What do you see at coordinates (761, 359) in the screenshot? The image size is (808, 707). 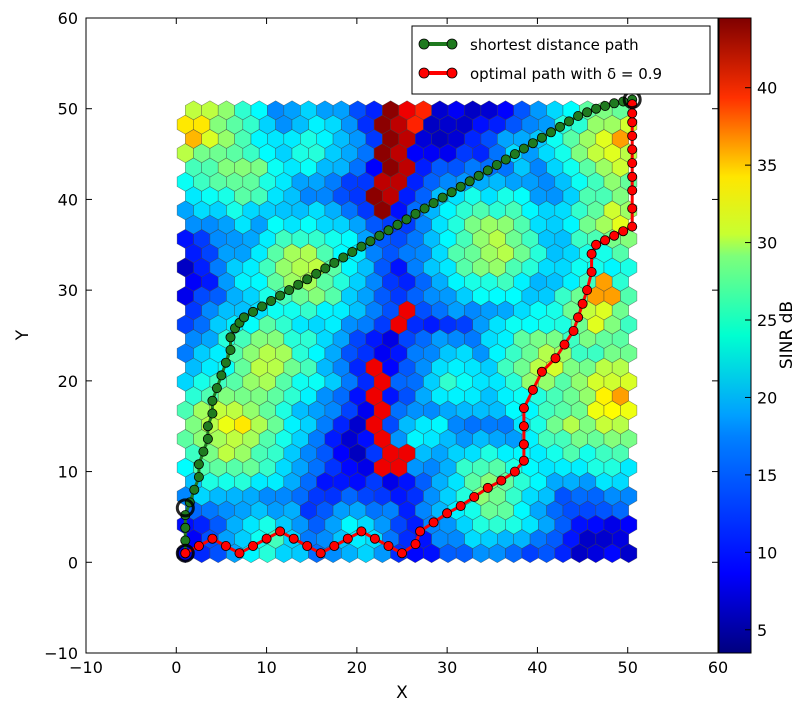 I see `colorbar-ticks: 5 10 15 20 25 30 35 40` at bounding box center [761, 359].